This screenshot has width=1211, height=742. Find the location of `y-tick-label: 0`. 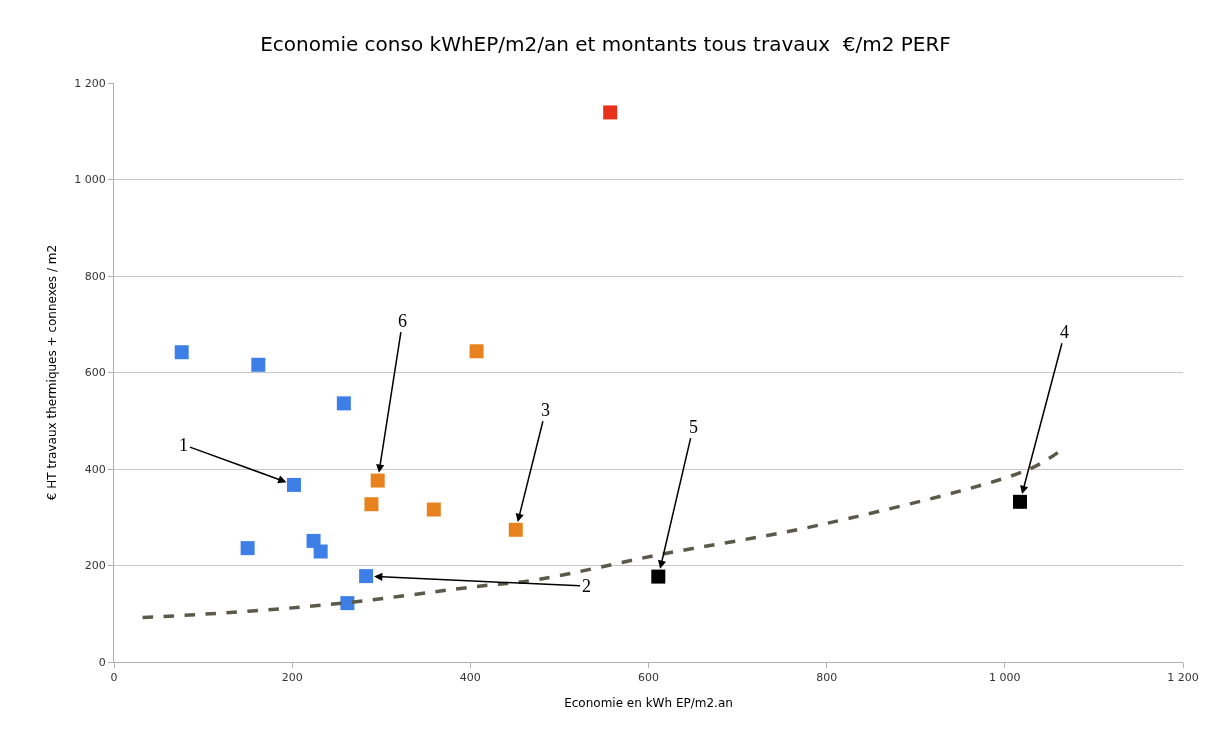

y-tick-label: 0 is located at coordinates (102, 662).